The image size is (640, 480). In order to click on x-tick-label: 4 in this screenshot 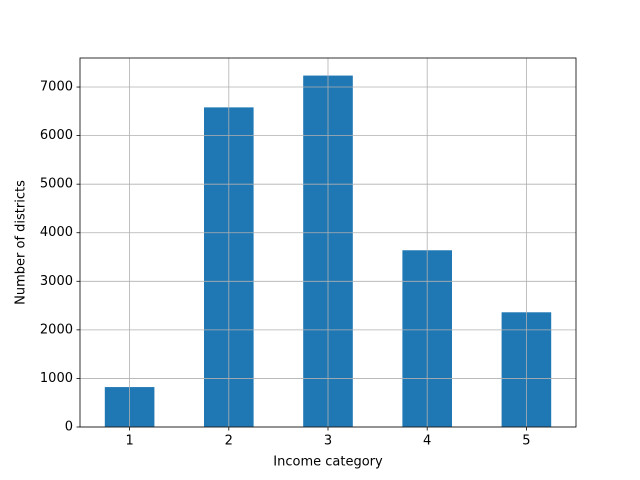, I will do `click(427, 441)`.